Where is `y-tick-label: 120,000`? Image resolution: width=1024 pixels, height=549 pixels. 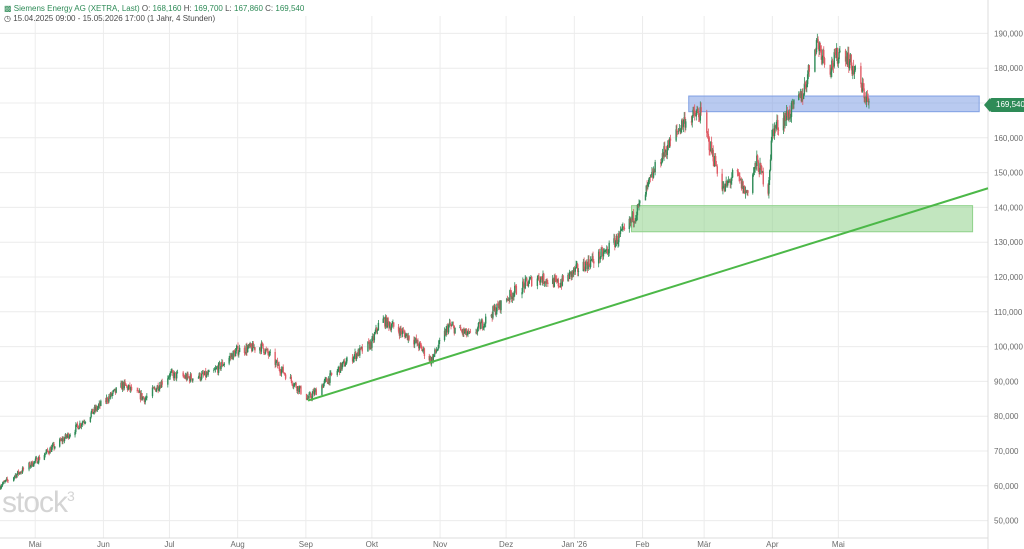
y-tick-label: 120,000 is located at coordinates (1008, 277).